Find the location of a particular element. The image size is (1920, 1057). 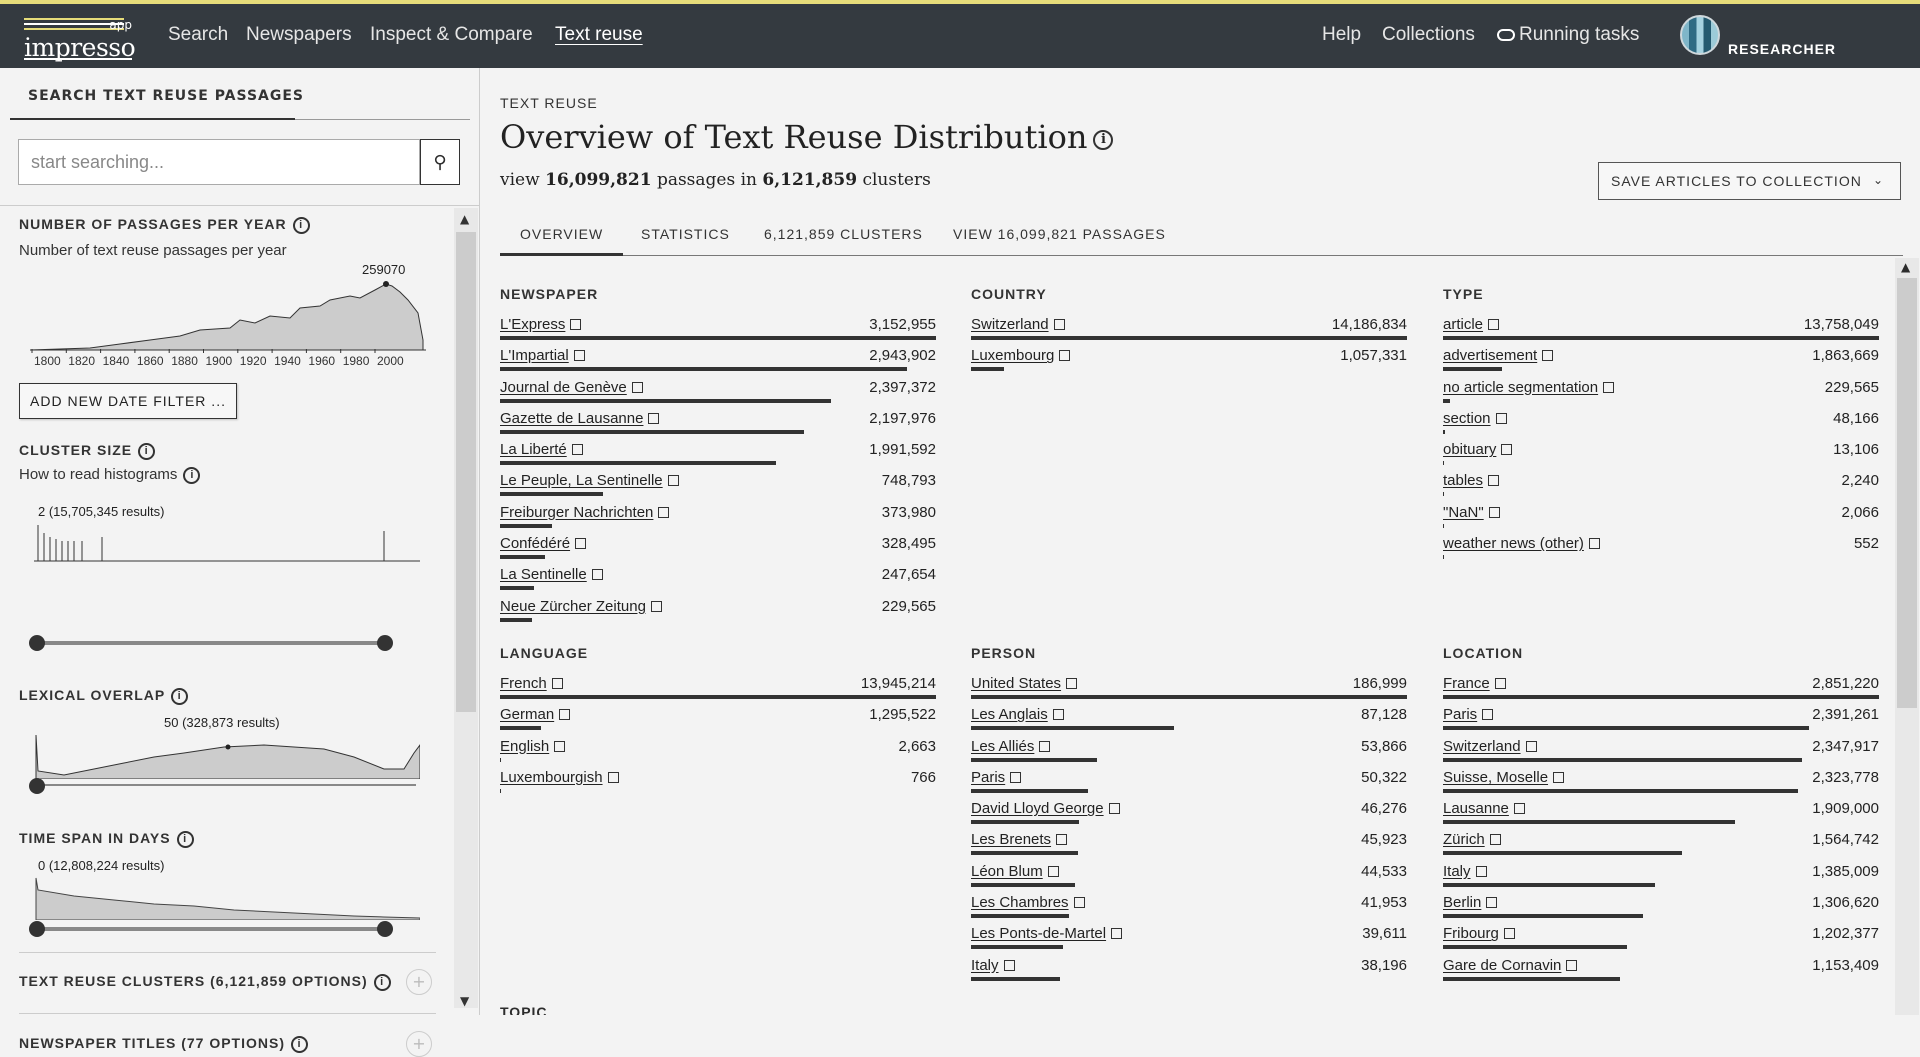

distribution-row: Zürich 1,564,742 is located at coordinates (1661, 846).